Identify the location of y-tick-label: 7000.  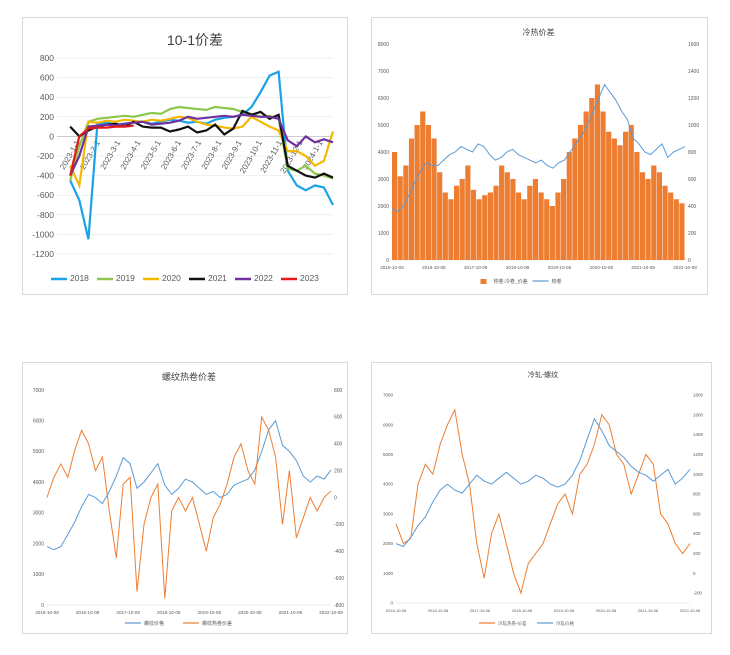
(388, 395).